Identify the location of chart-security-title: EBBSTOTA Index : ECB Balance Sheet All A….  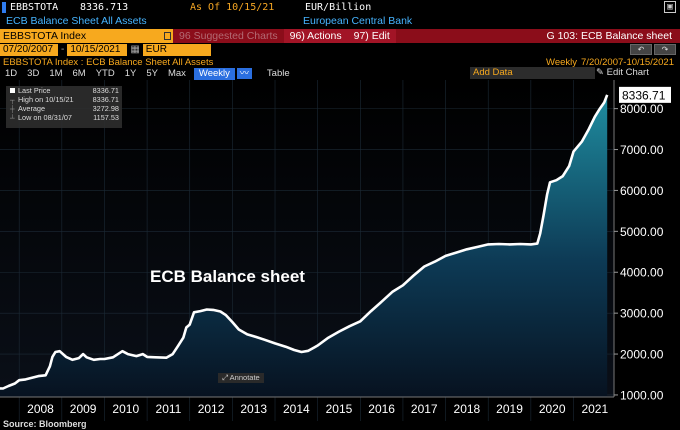
(108, 62).